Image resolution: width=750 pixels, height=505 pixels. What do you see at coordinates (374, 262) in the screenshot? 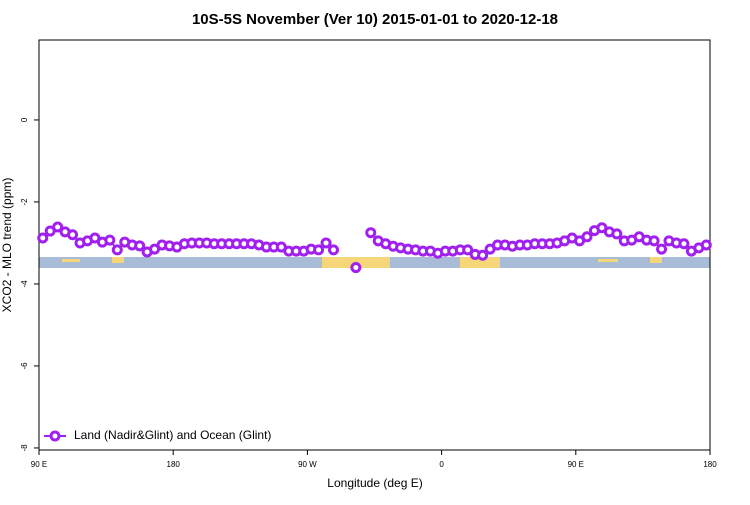
I see `map-strip` at bounding box center [374, 262].